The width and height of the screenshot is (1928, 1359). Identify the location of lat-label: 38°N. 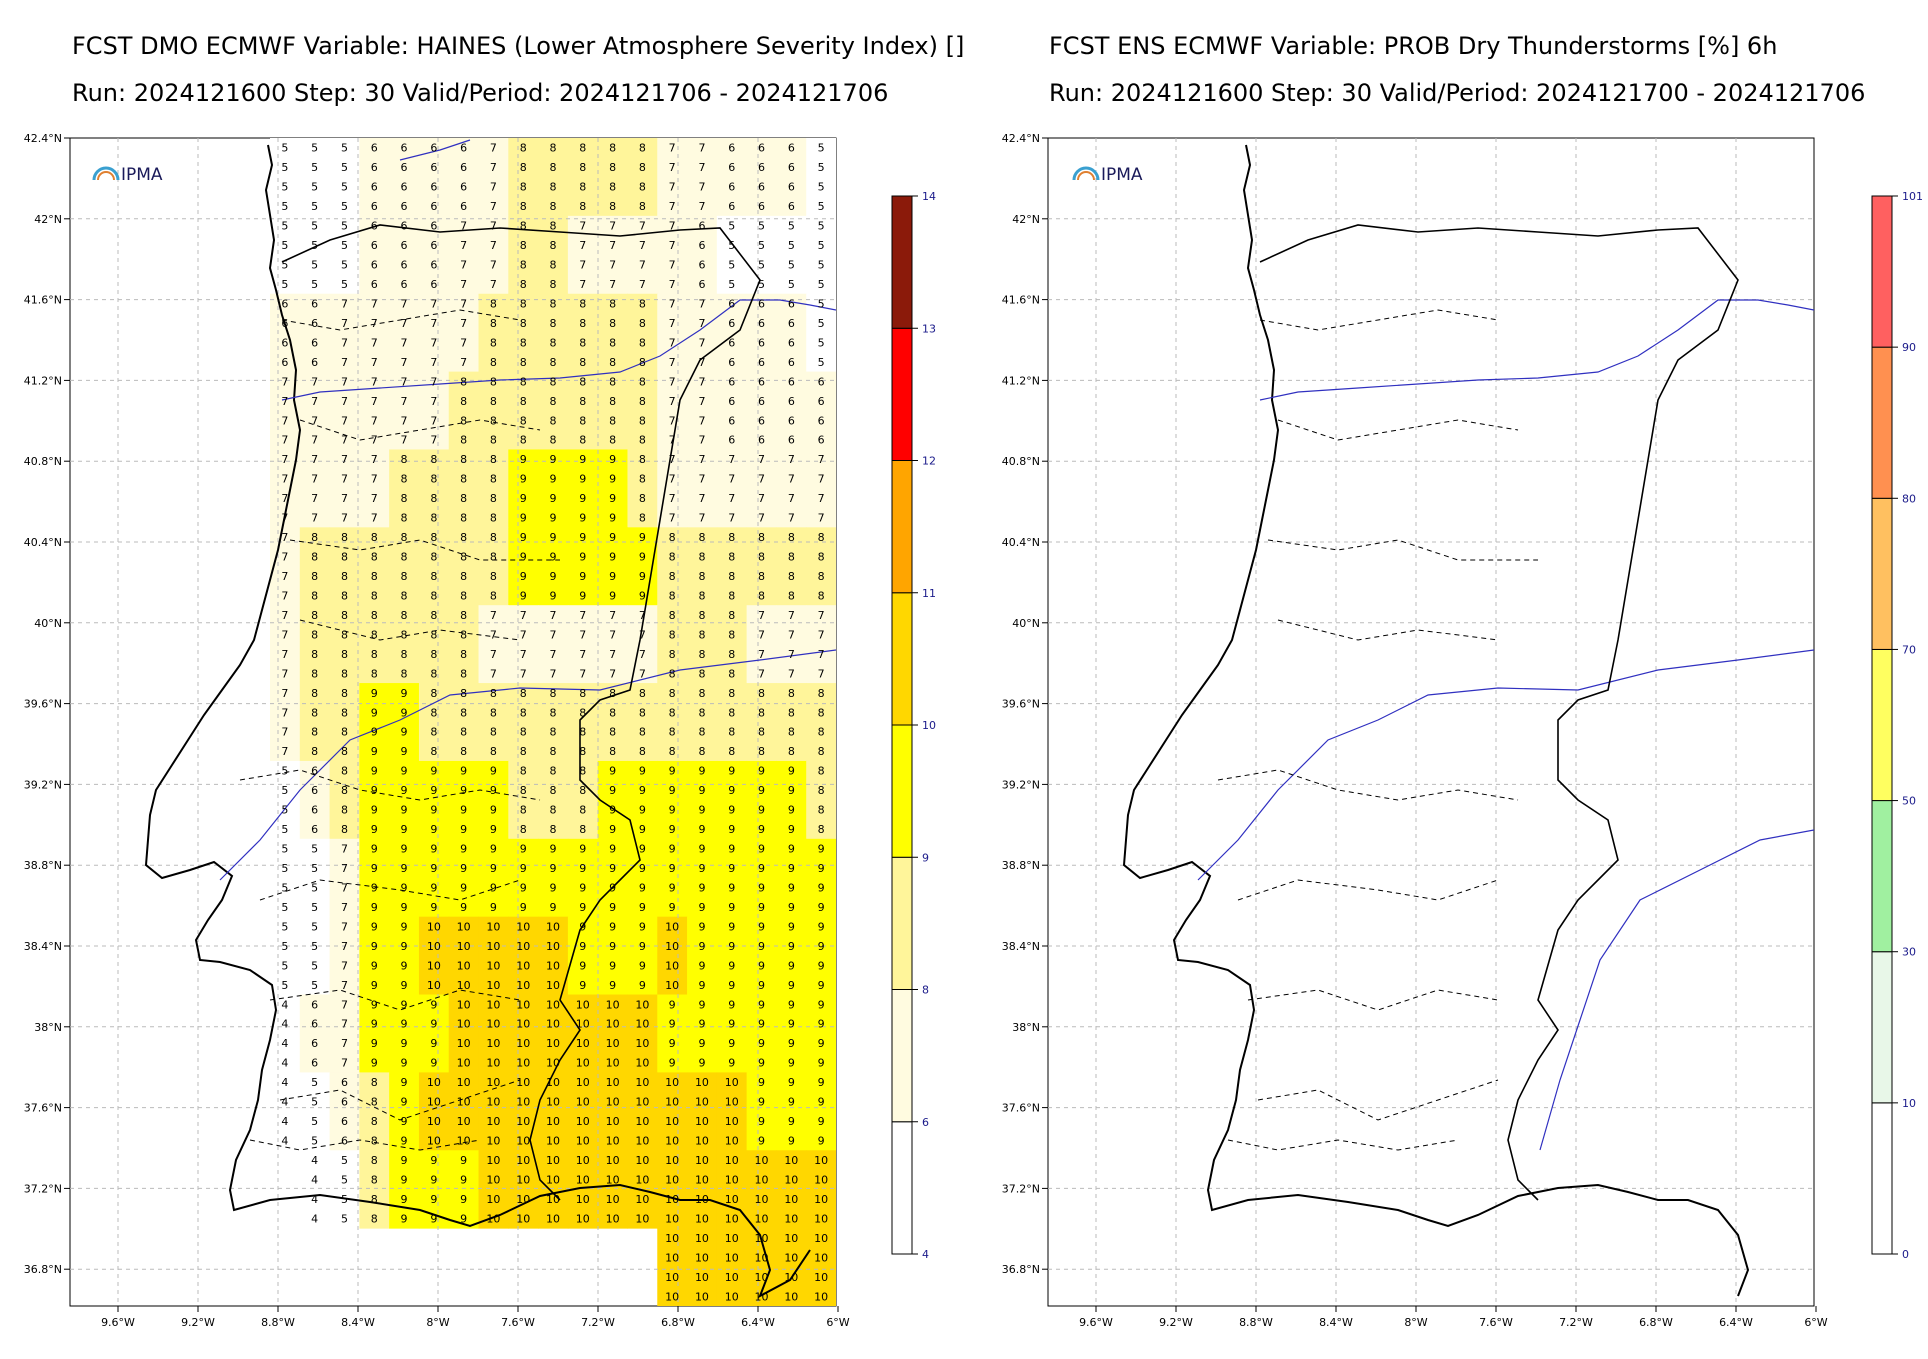
(48, 1027).